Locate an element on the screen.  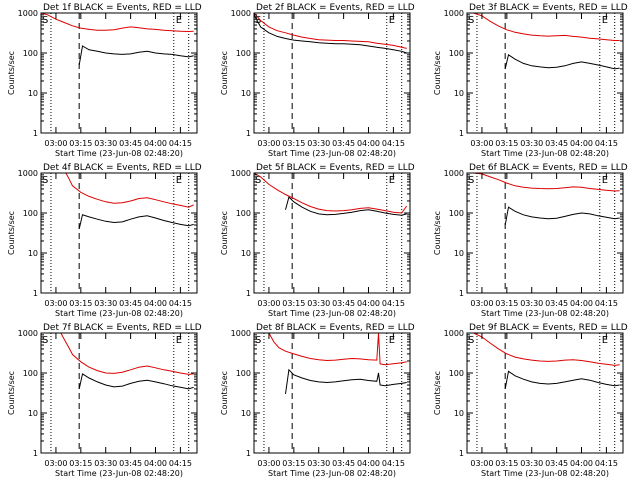
panel-title: Det 5f BLACK = Events, RED = LLD is located at coordinates (335, 168).